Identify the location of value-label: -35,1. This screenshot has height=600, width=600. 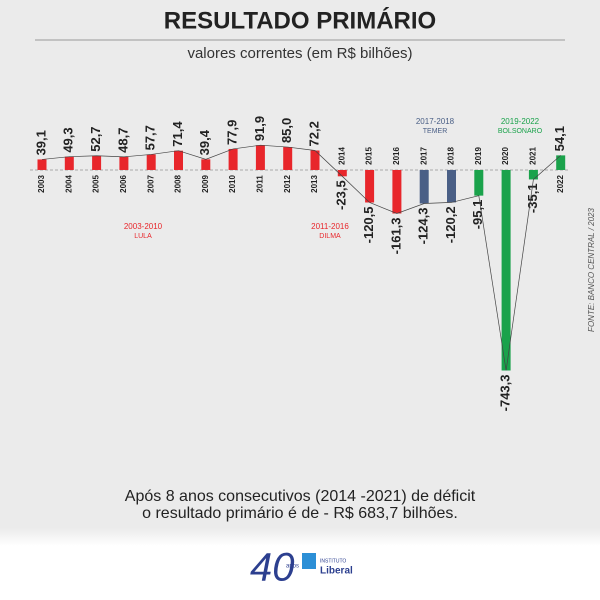
(532, 198).